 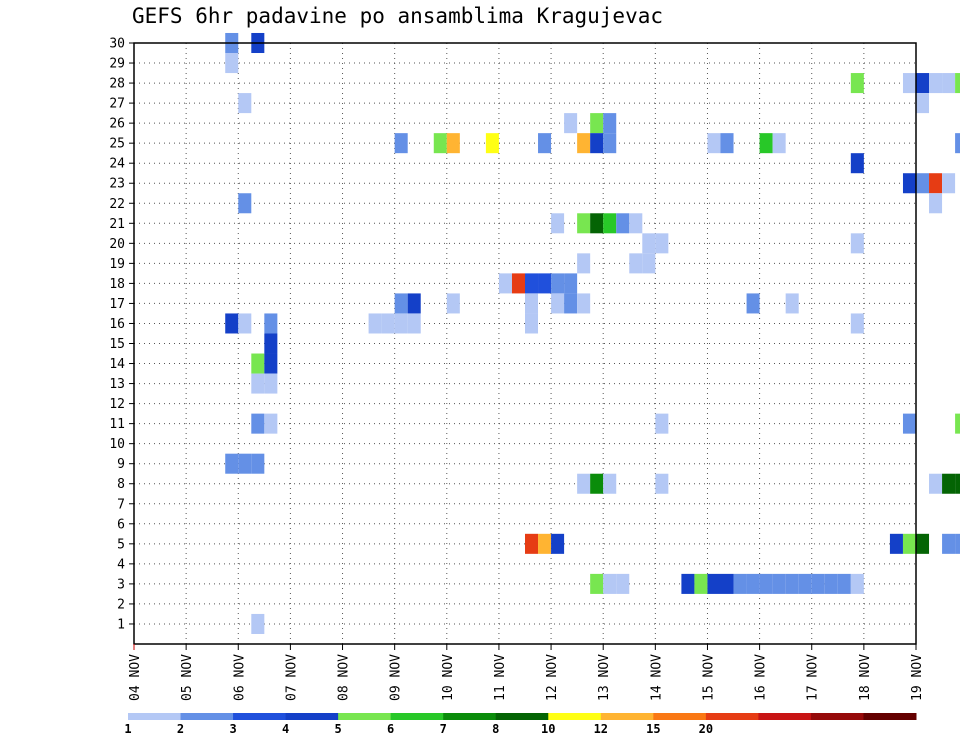 What do you see at coordinates (291, 677) in the screenshot?
I see `x-tick-label: 07 NOV` at bounding box center [291, 677].